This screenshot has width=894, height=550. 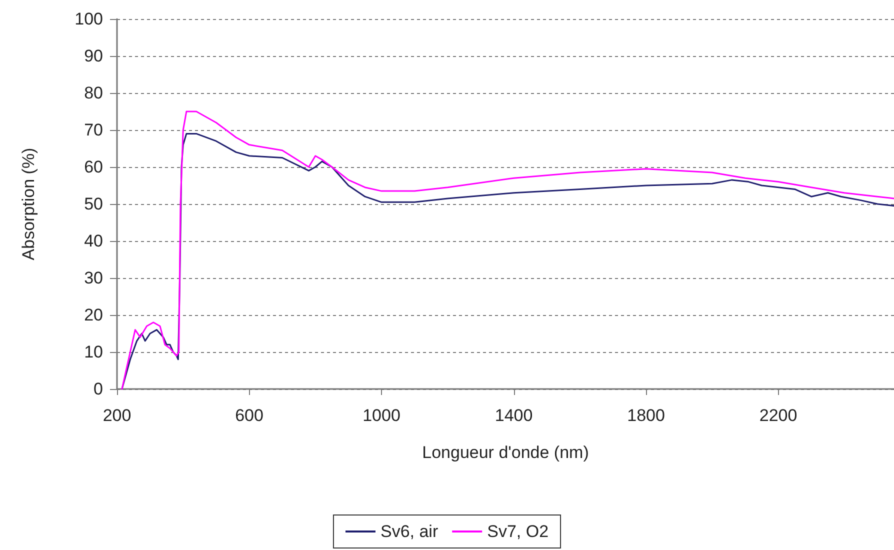 I want to click on x-tick-label: 2200, so click(x=778, y=415).